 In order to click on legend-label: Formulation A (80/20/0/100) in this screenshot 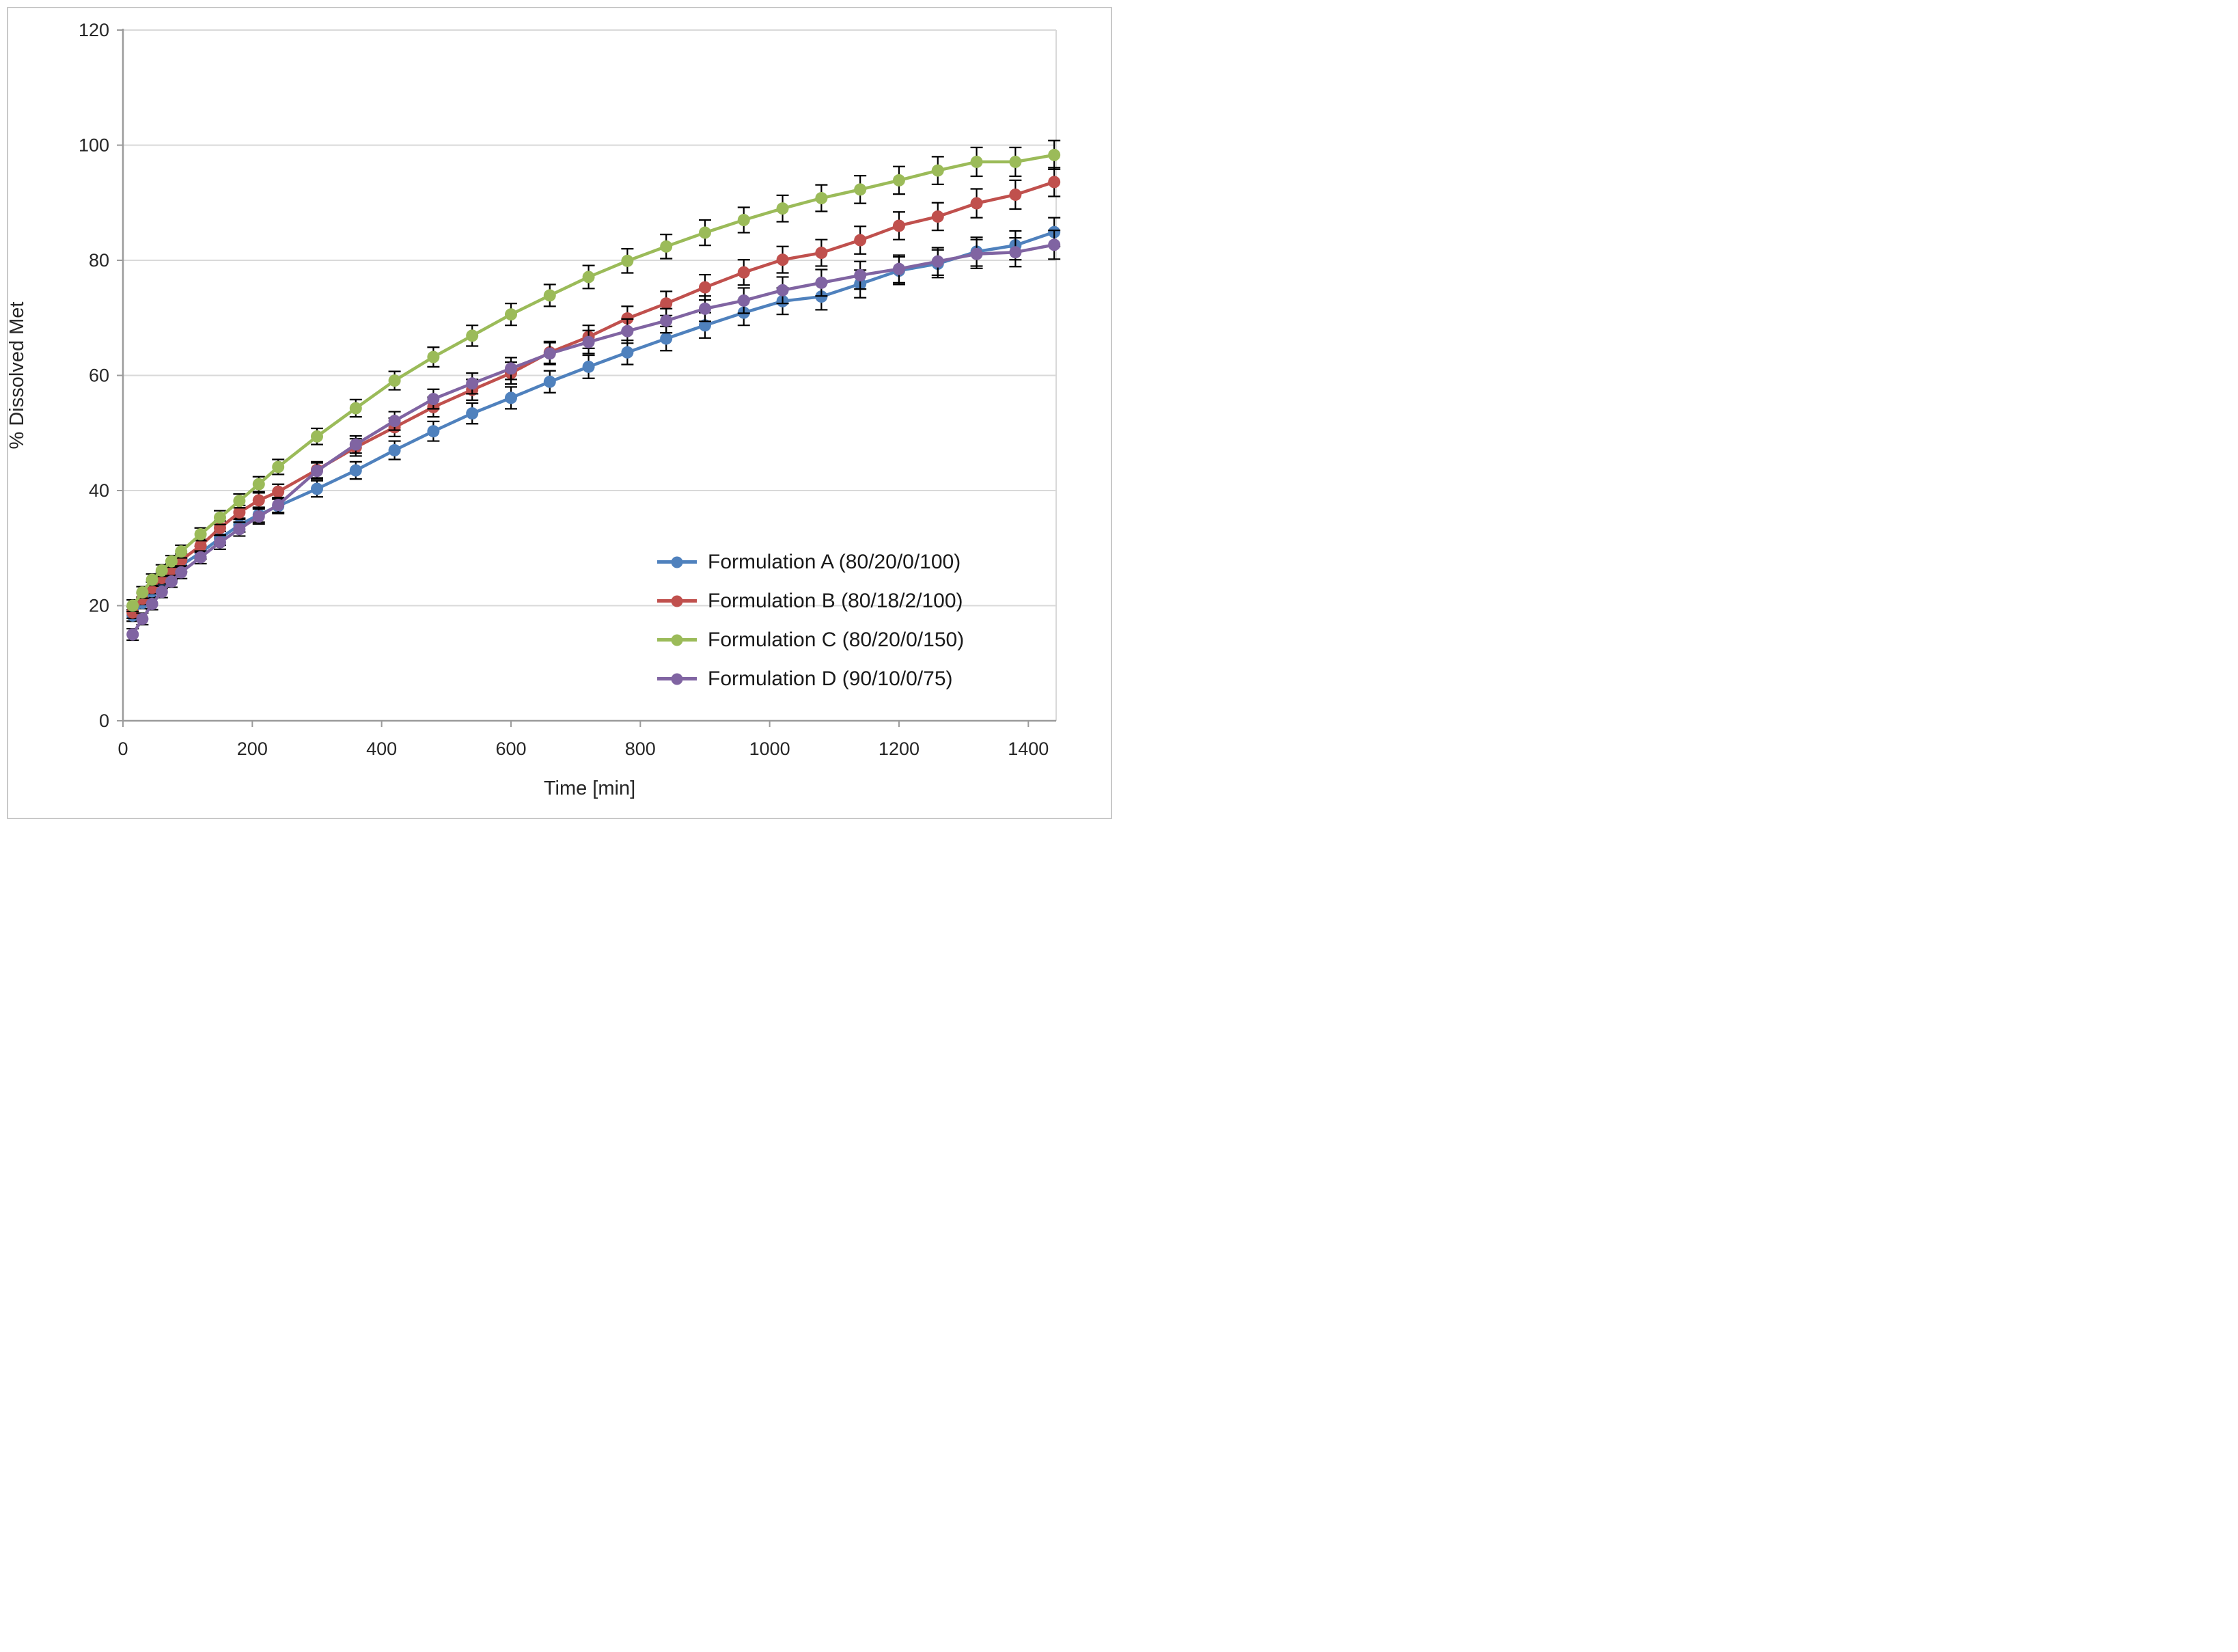, I will do `click(834, 561)`.